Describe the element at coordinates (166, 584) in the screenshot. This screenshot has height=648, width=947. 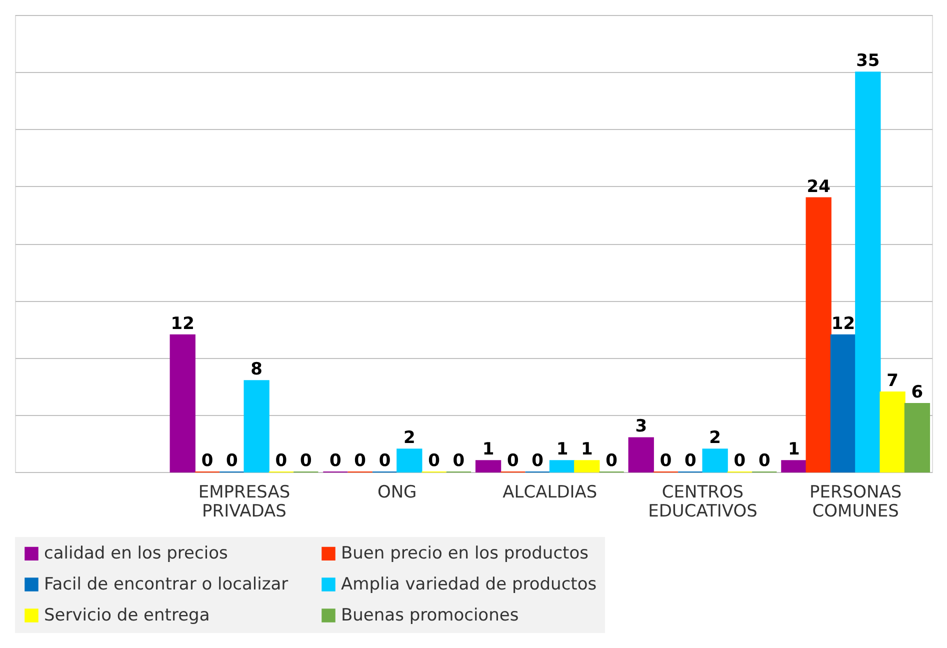
I see `legend-label: Facil de encontrar o localizar` at that location.